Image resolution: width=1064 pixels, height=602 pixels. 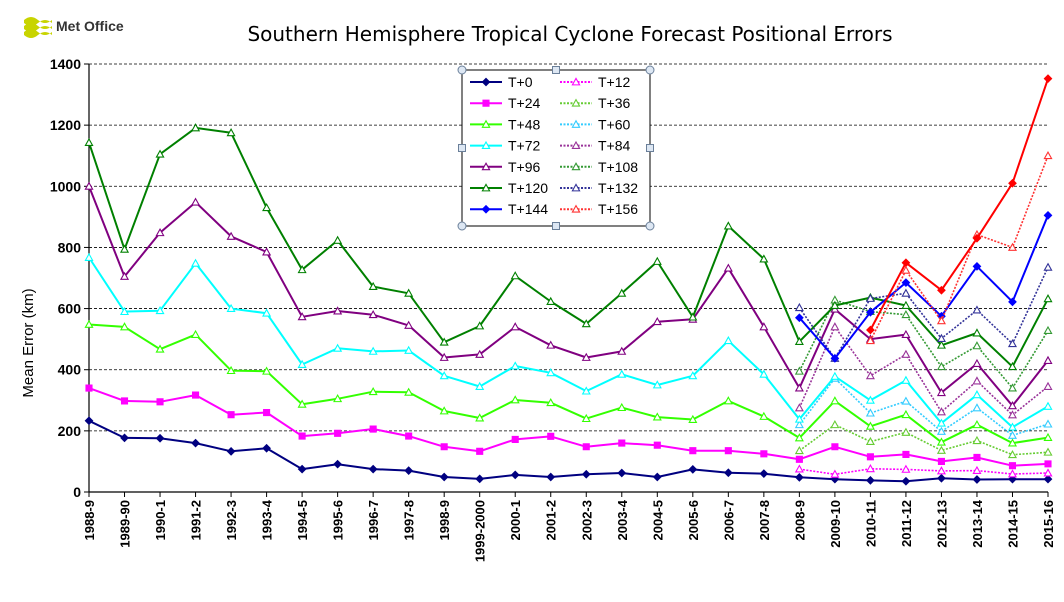 What do you see at coordinates (231, 308) in the screenshot?
I see `data-point-T+72-1992-3` at bounding box center [231, 308].